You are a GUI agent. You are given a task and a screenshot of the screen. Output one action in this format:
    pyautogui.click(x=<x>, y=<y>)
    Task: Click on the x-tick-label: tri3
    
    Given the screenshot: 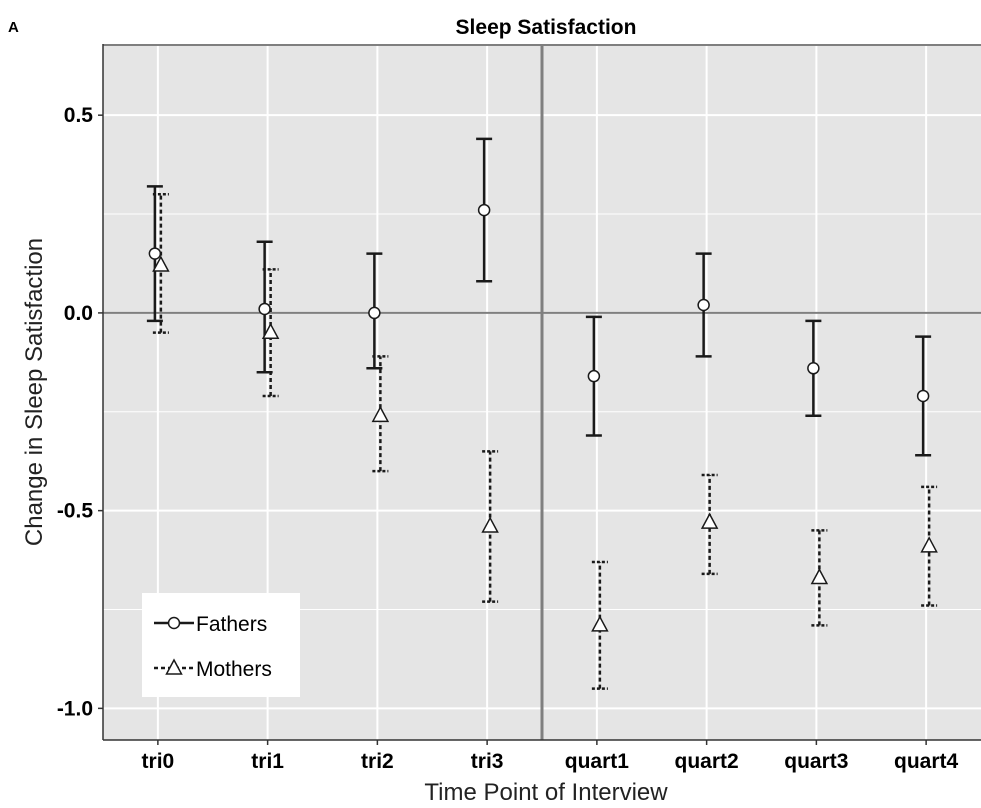 What is the action you would take?
    pyautogui.click(x=487, y=761)
    